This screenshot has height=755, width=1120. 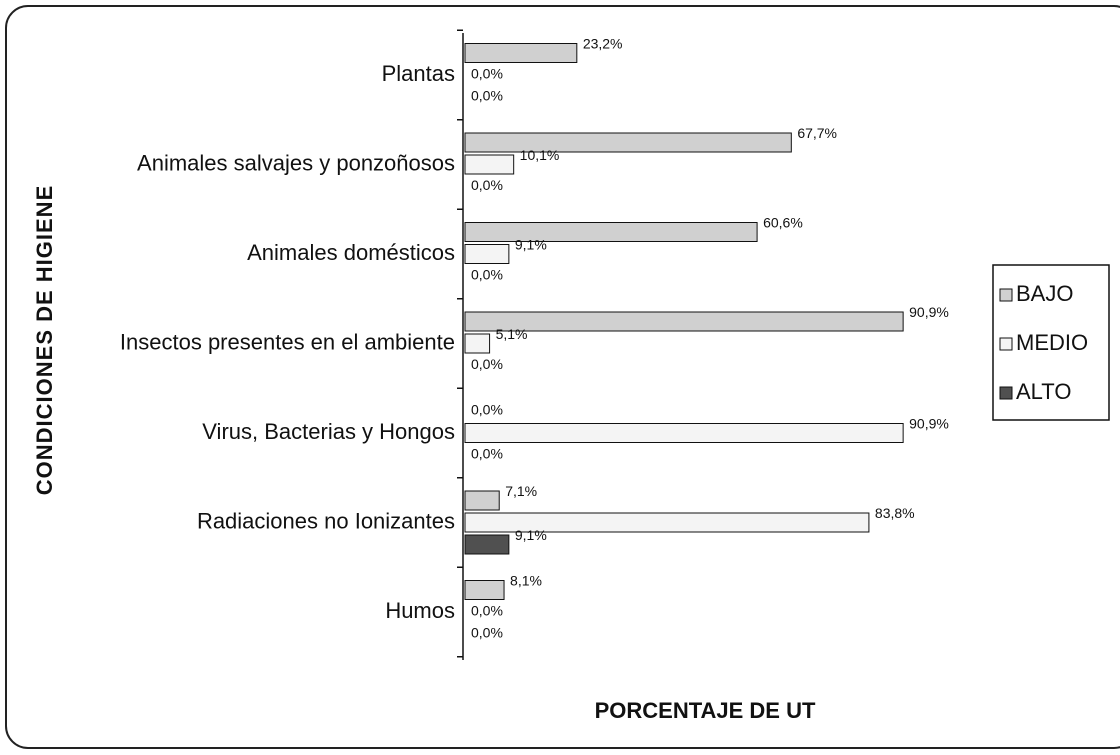 I want to click on legend-label: ALTO, so click(x=1043, y=391).